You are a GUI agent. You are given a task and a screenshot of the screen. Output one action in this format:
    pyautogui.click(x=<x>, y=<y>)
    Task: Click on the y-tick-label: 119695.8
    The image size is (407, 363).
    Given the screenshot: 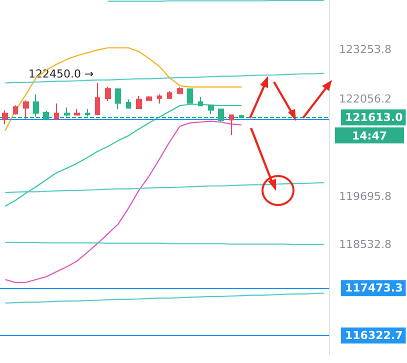 What is the action you would take?
    pyautogui.click(x=365, y=196)
    